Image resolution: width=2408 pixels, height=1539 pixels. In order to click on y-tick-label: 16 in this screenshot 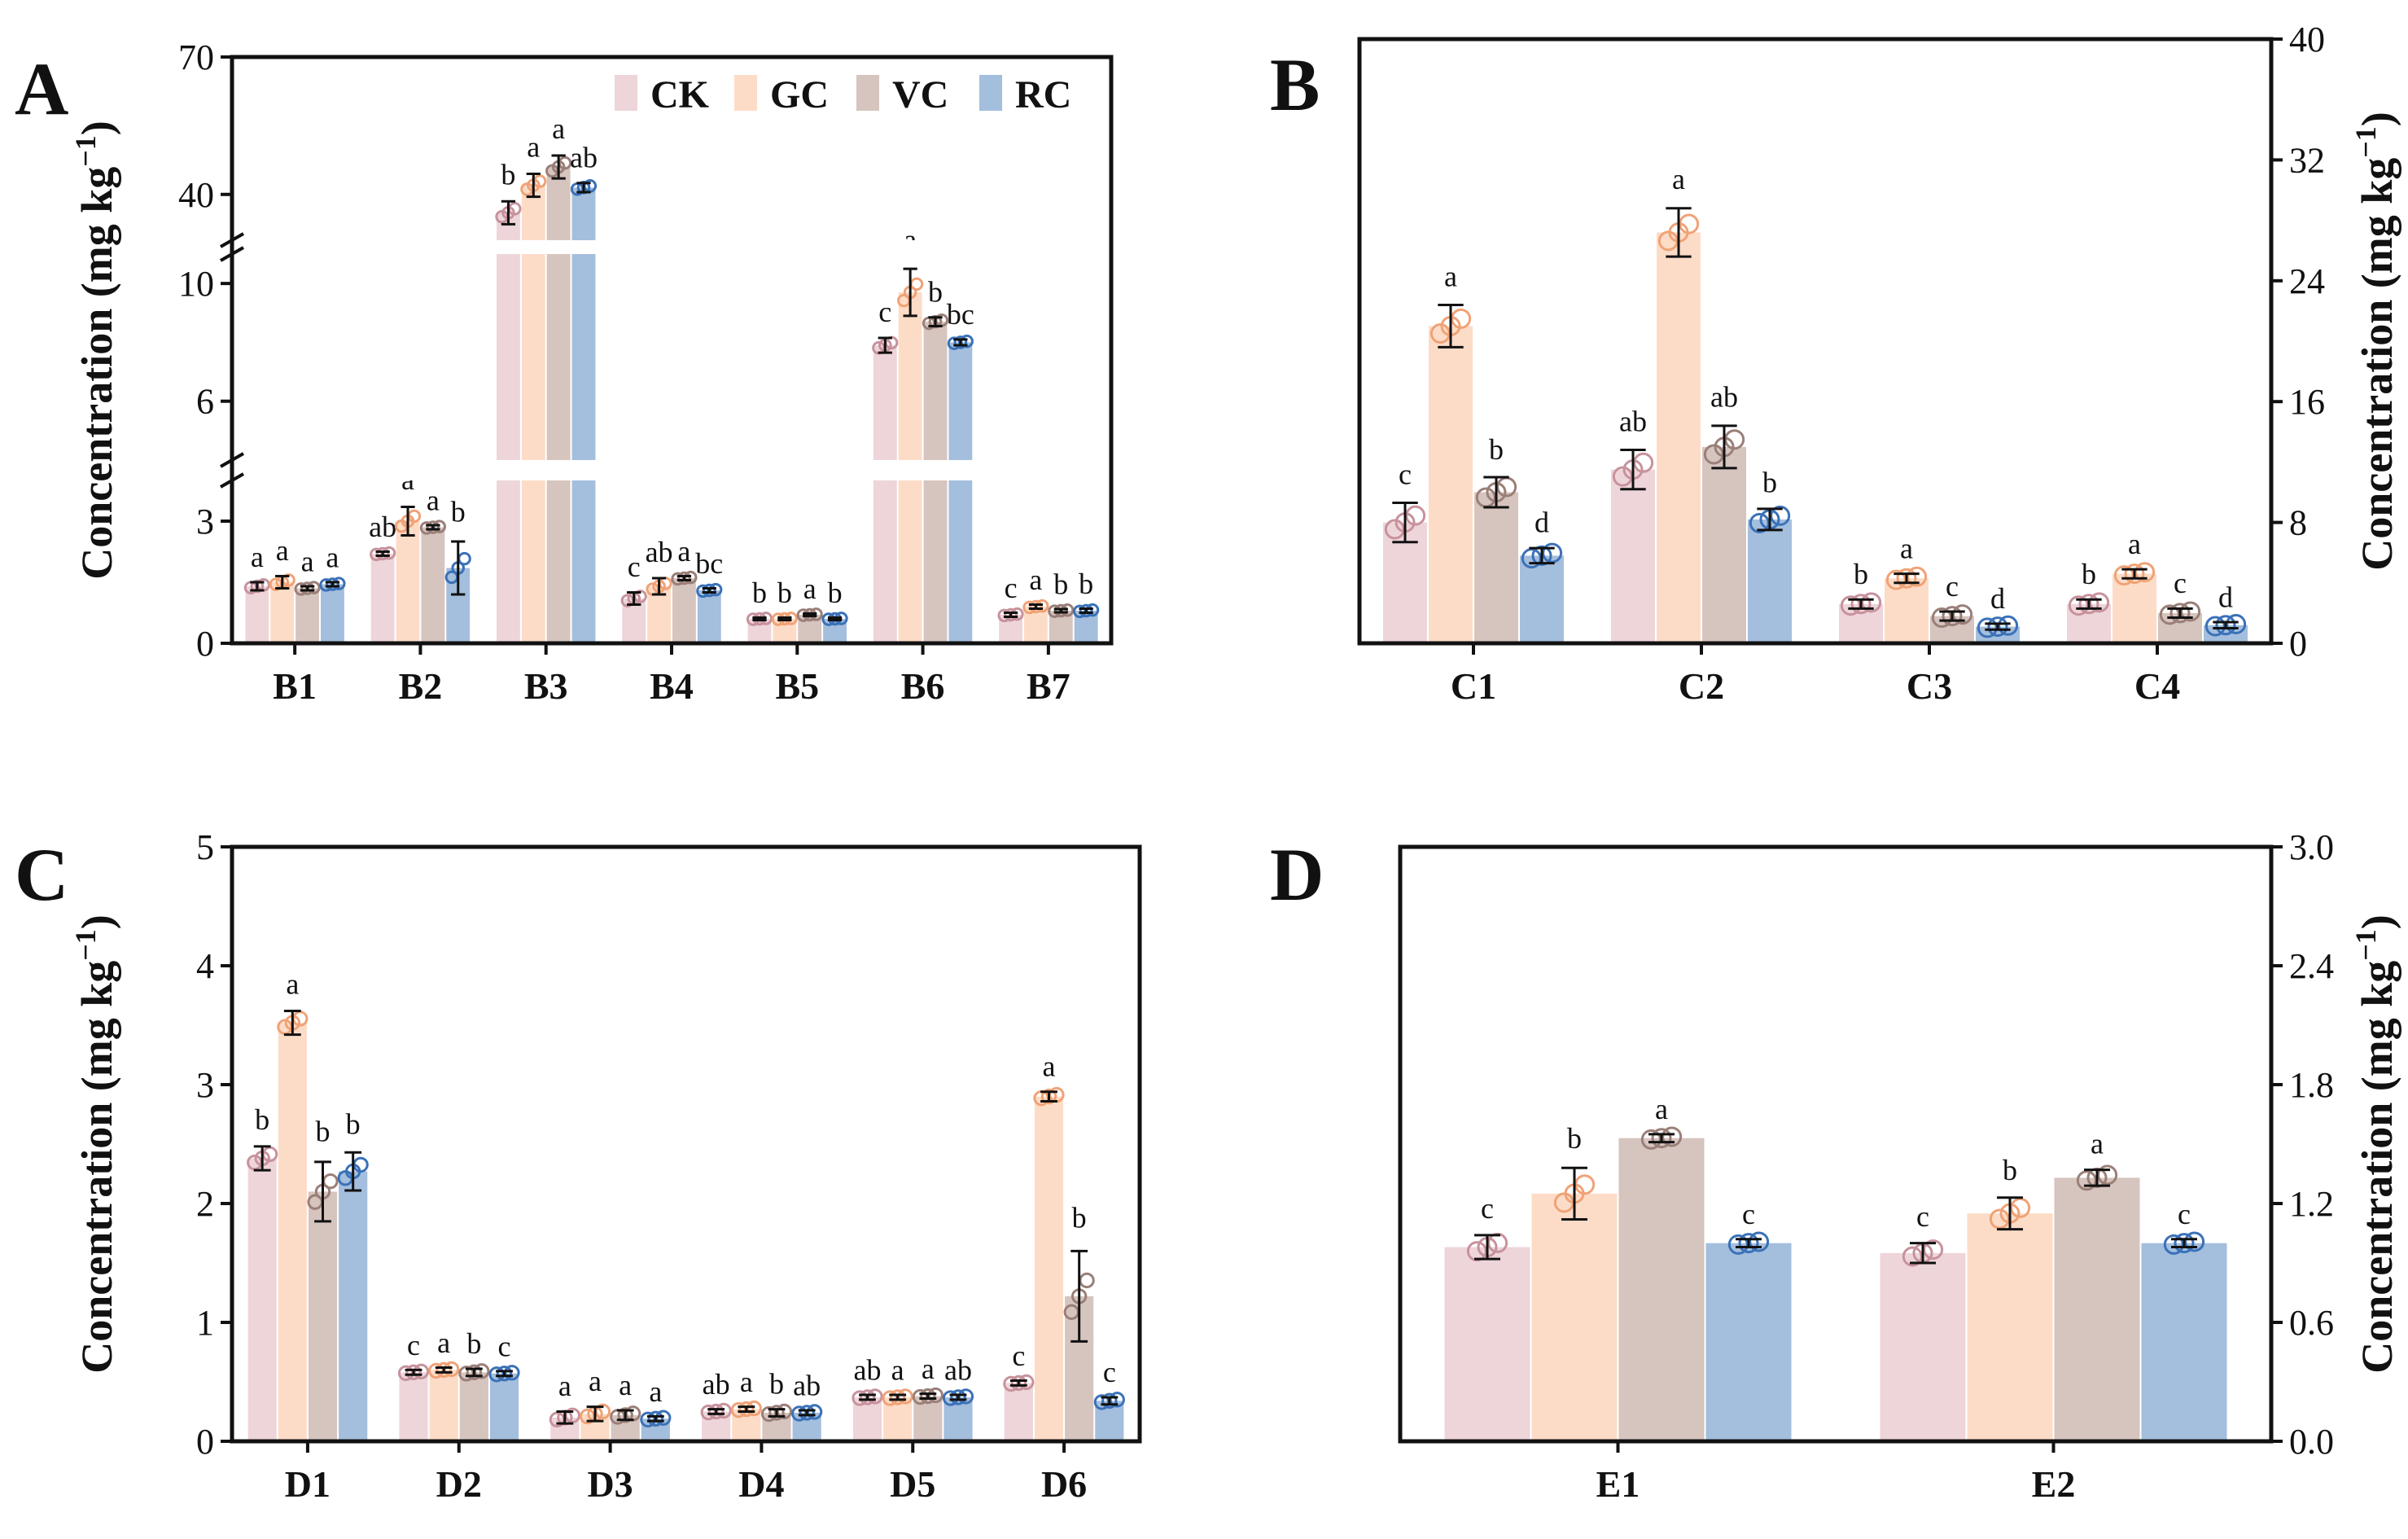, I will do `click(2307, 402)`.